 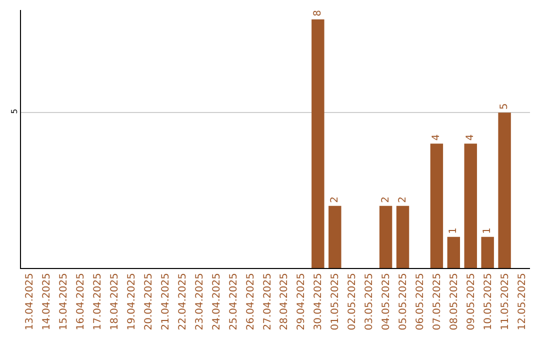 I want to click on x-tick-label: 29.04.2025, so click(x=302, y=301).